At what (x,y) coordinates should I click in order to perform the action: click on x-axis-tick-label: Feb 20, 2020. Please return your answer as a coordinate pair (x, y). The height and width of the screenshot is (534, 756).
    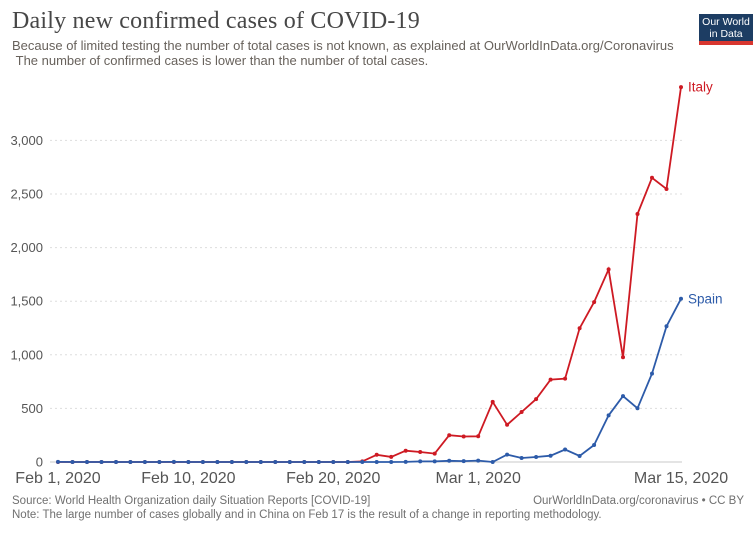
    Looking at the image, I should click on (333, 478).